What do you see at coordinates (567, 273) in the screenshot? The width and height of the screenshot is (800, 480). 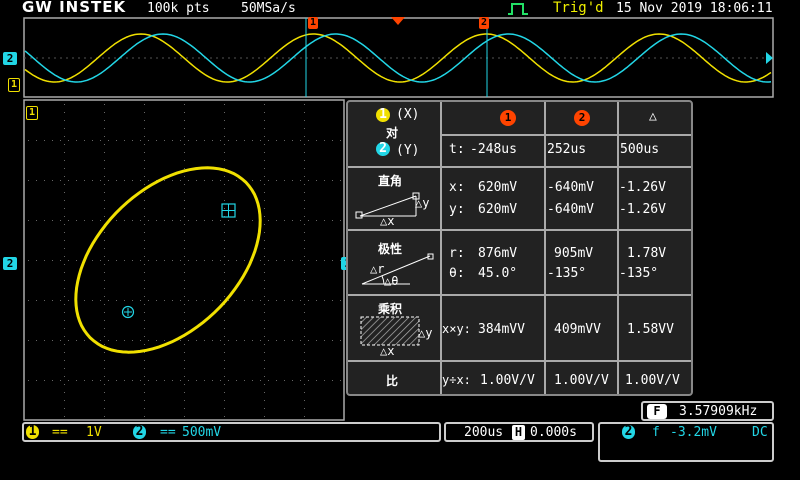 I see `polar-theta-c2: -135°` at bounding box center [567, 273].